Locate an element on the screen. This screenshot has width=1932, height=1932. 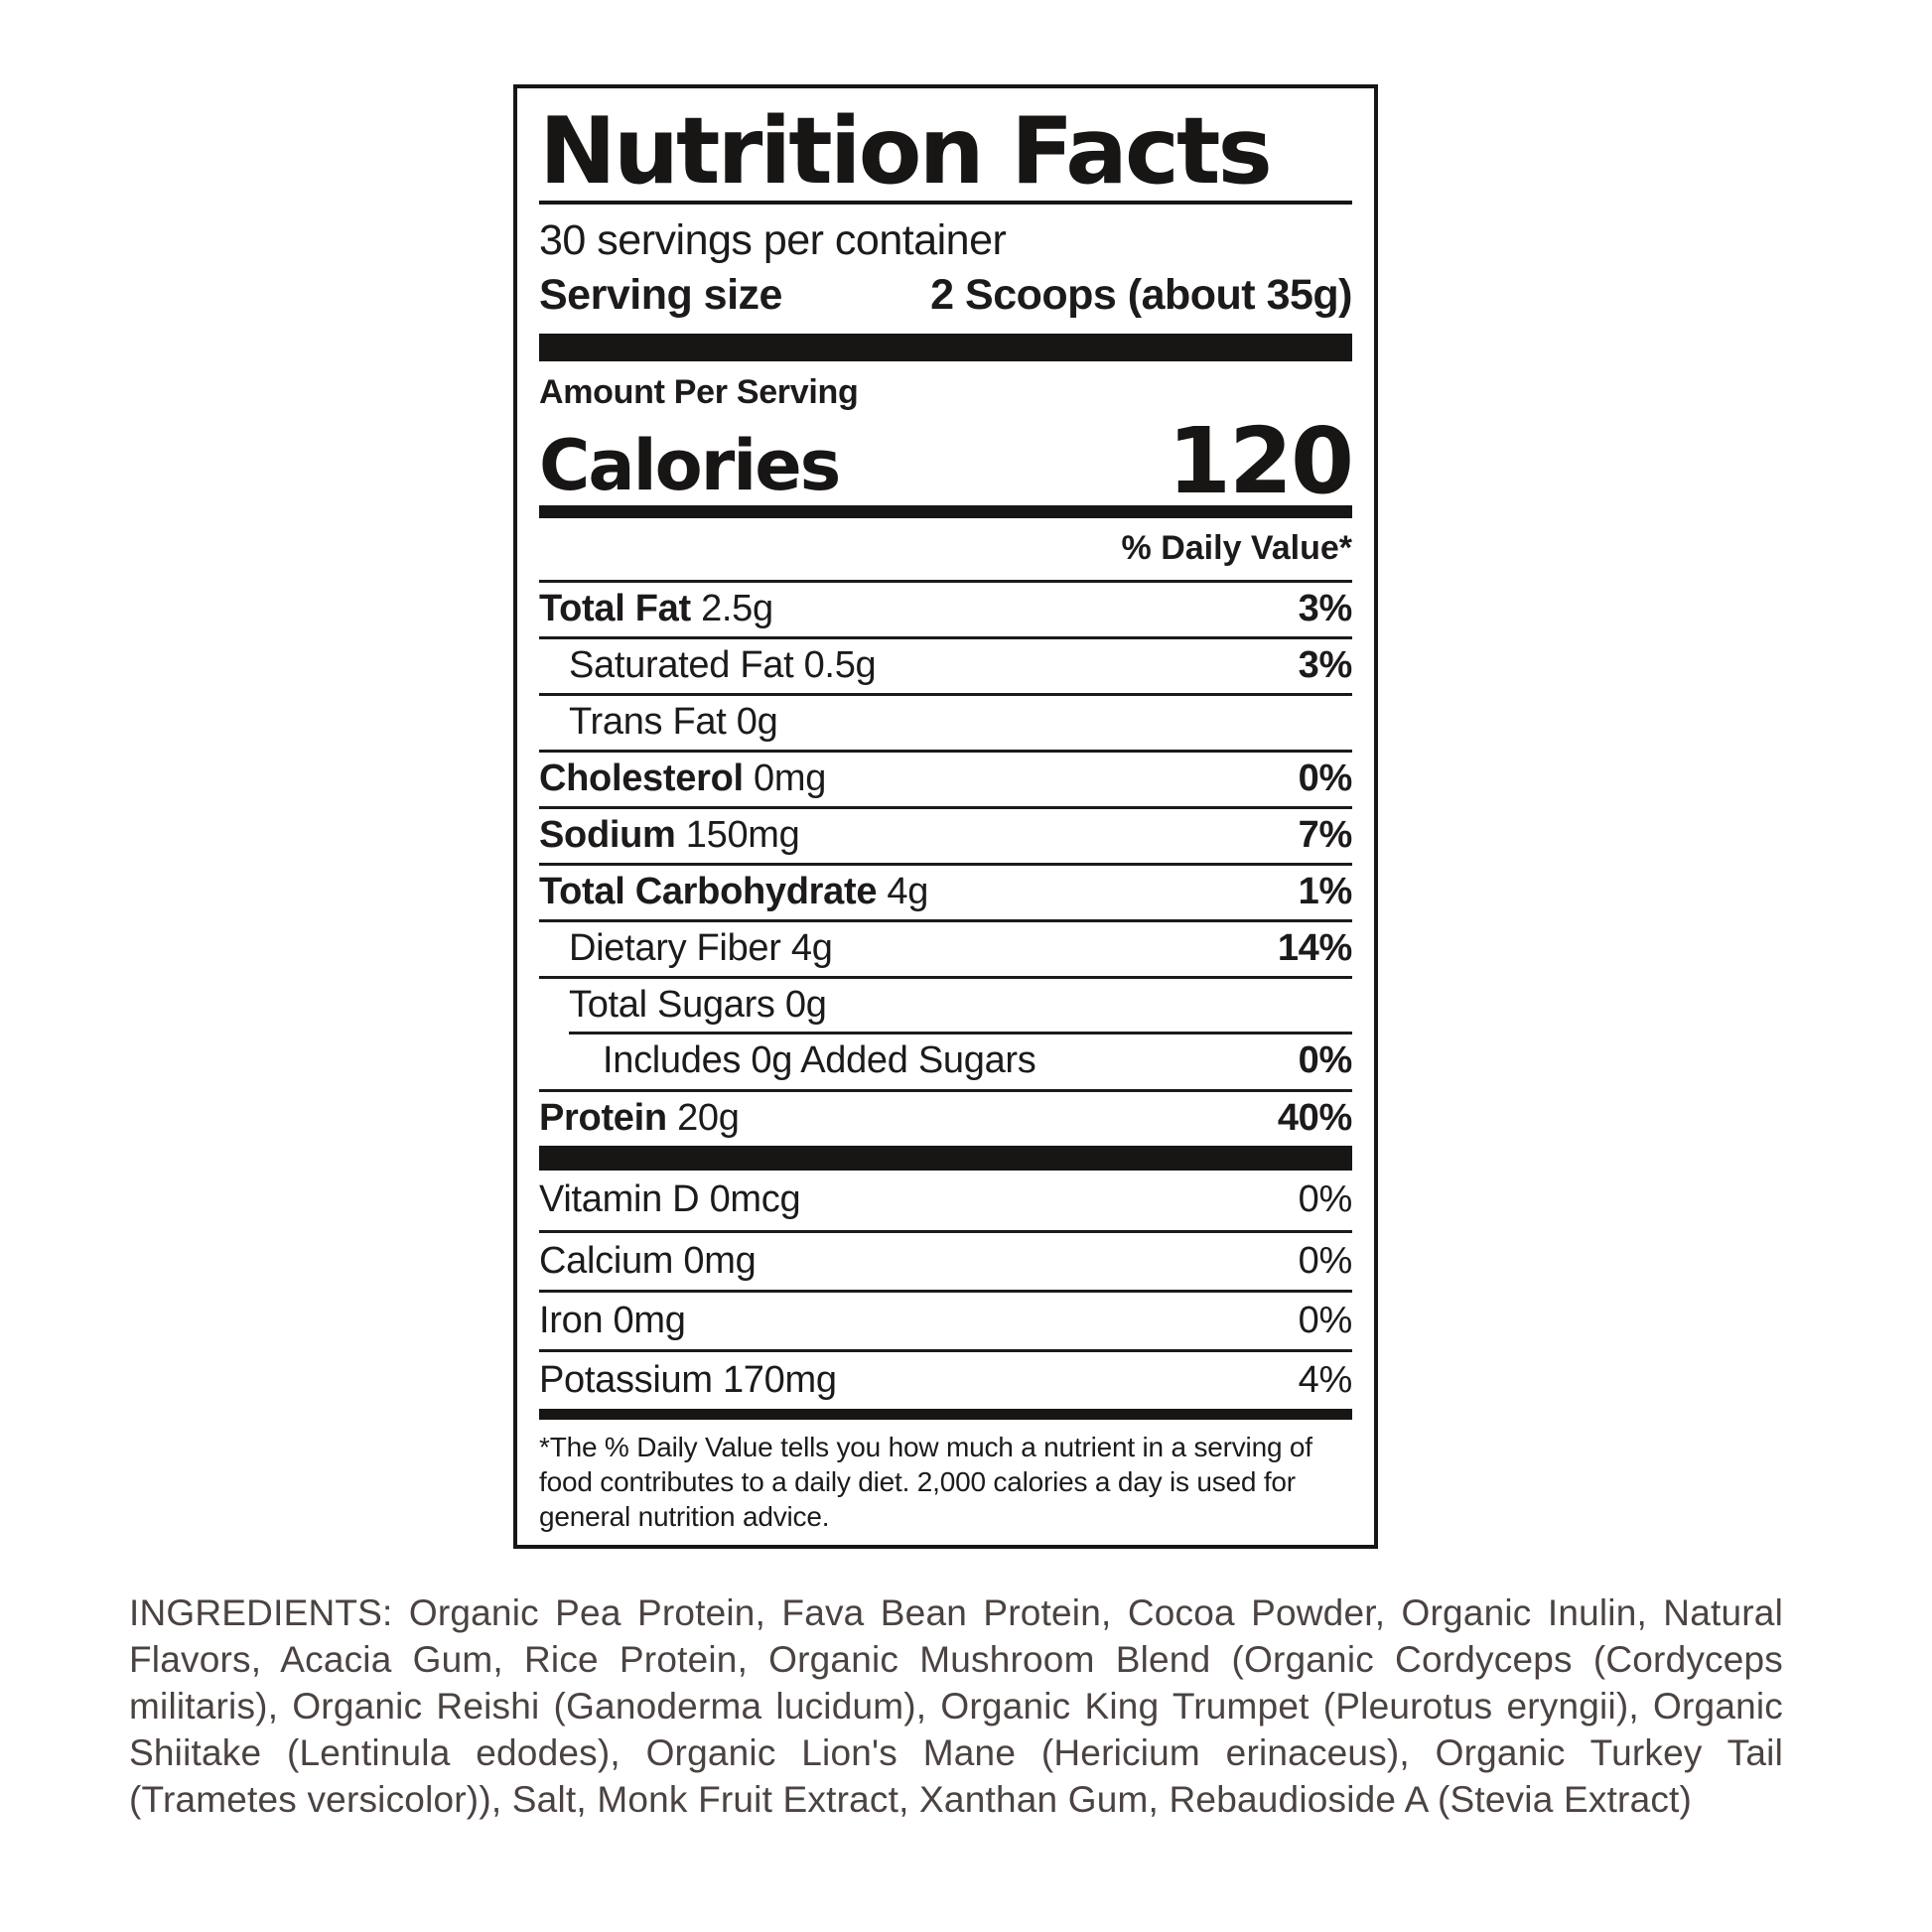
nutrition-facts-title: Nutrition Facts is located at coordinates (906, 151).